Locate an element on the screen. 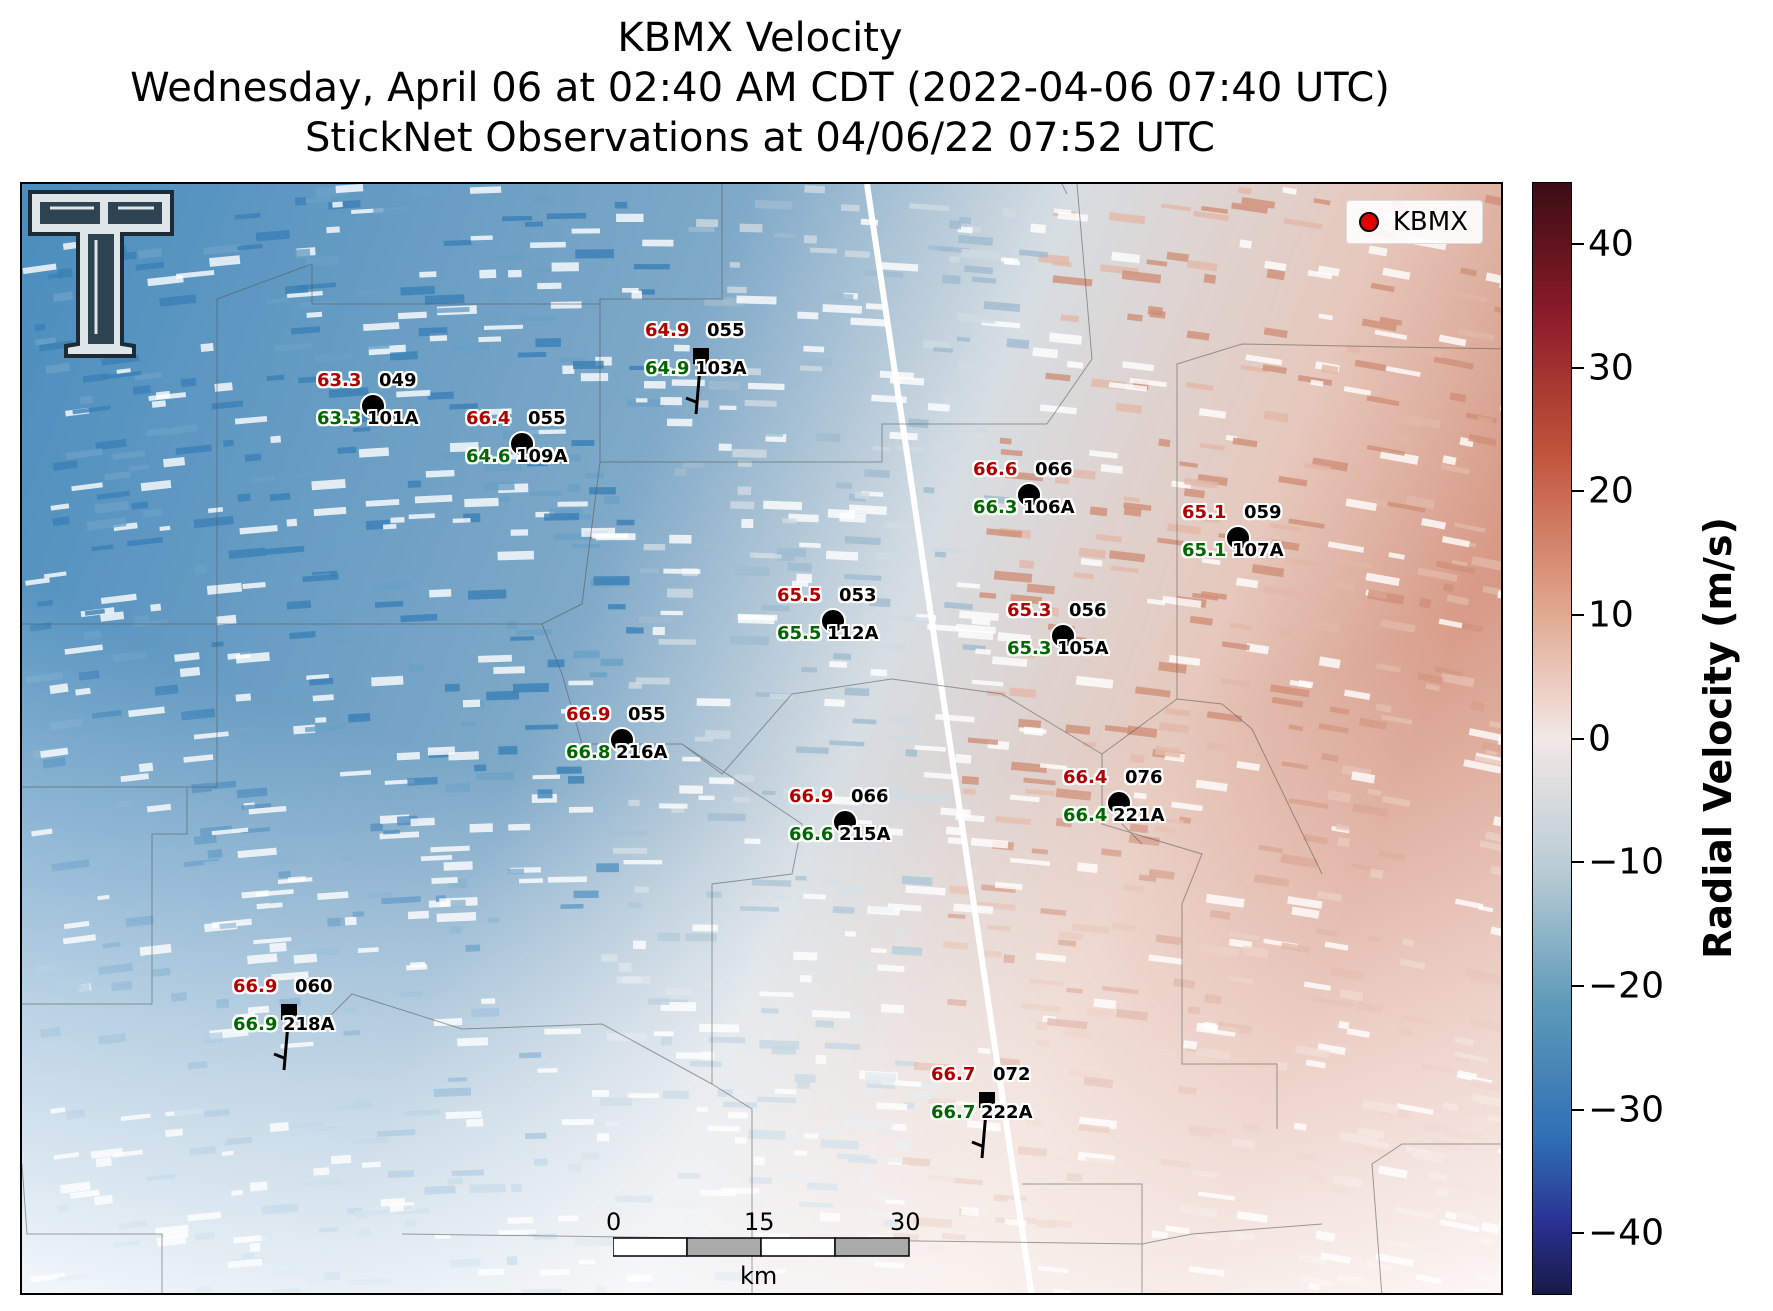 This screenshot has height=1311, width=1773. station-dewpoint: 66.7 is located at coordinates (953, 1112).